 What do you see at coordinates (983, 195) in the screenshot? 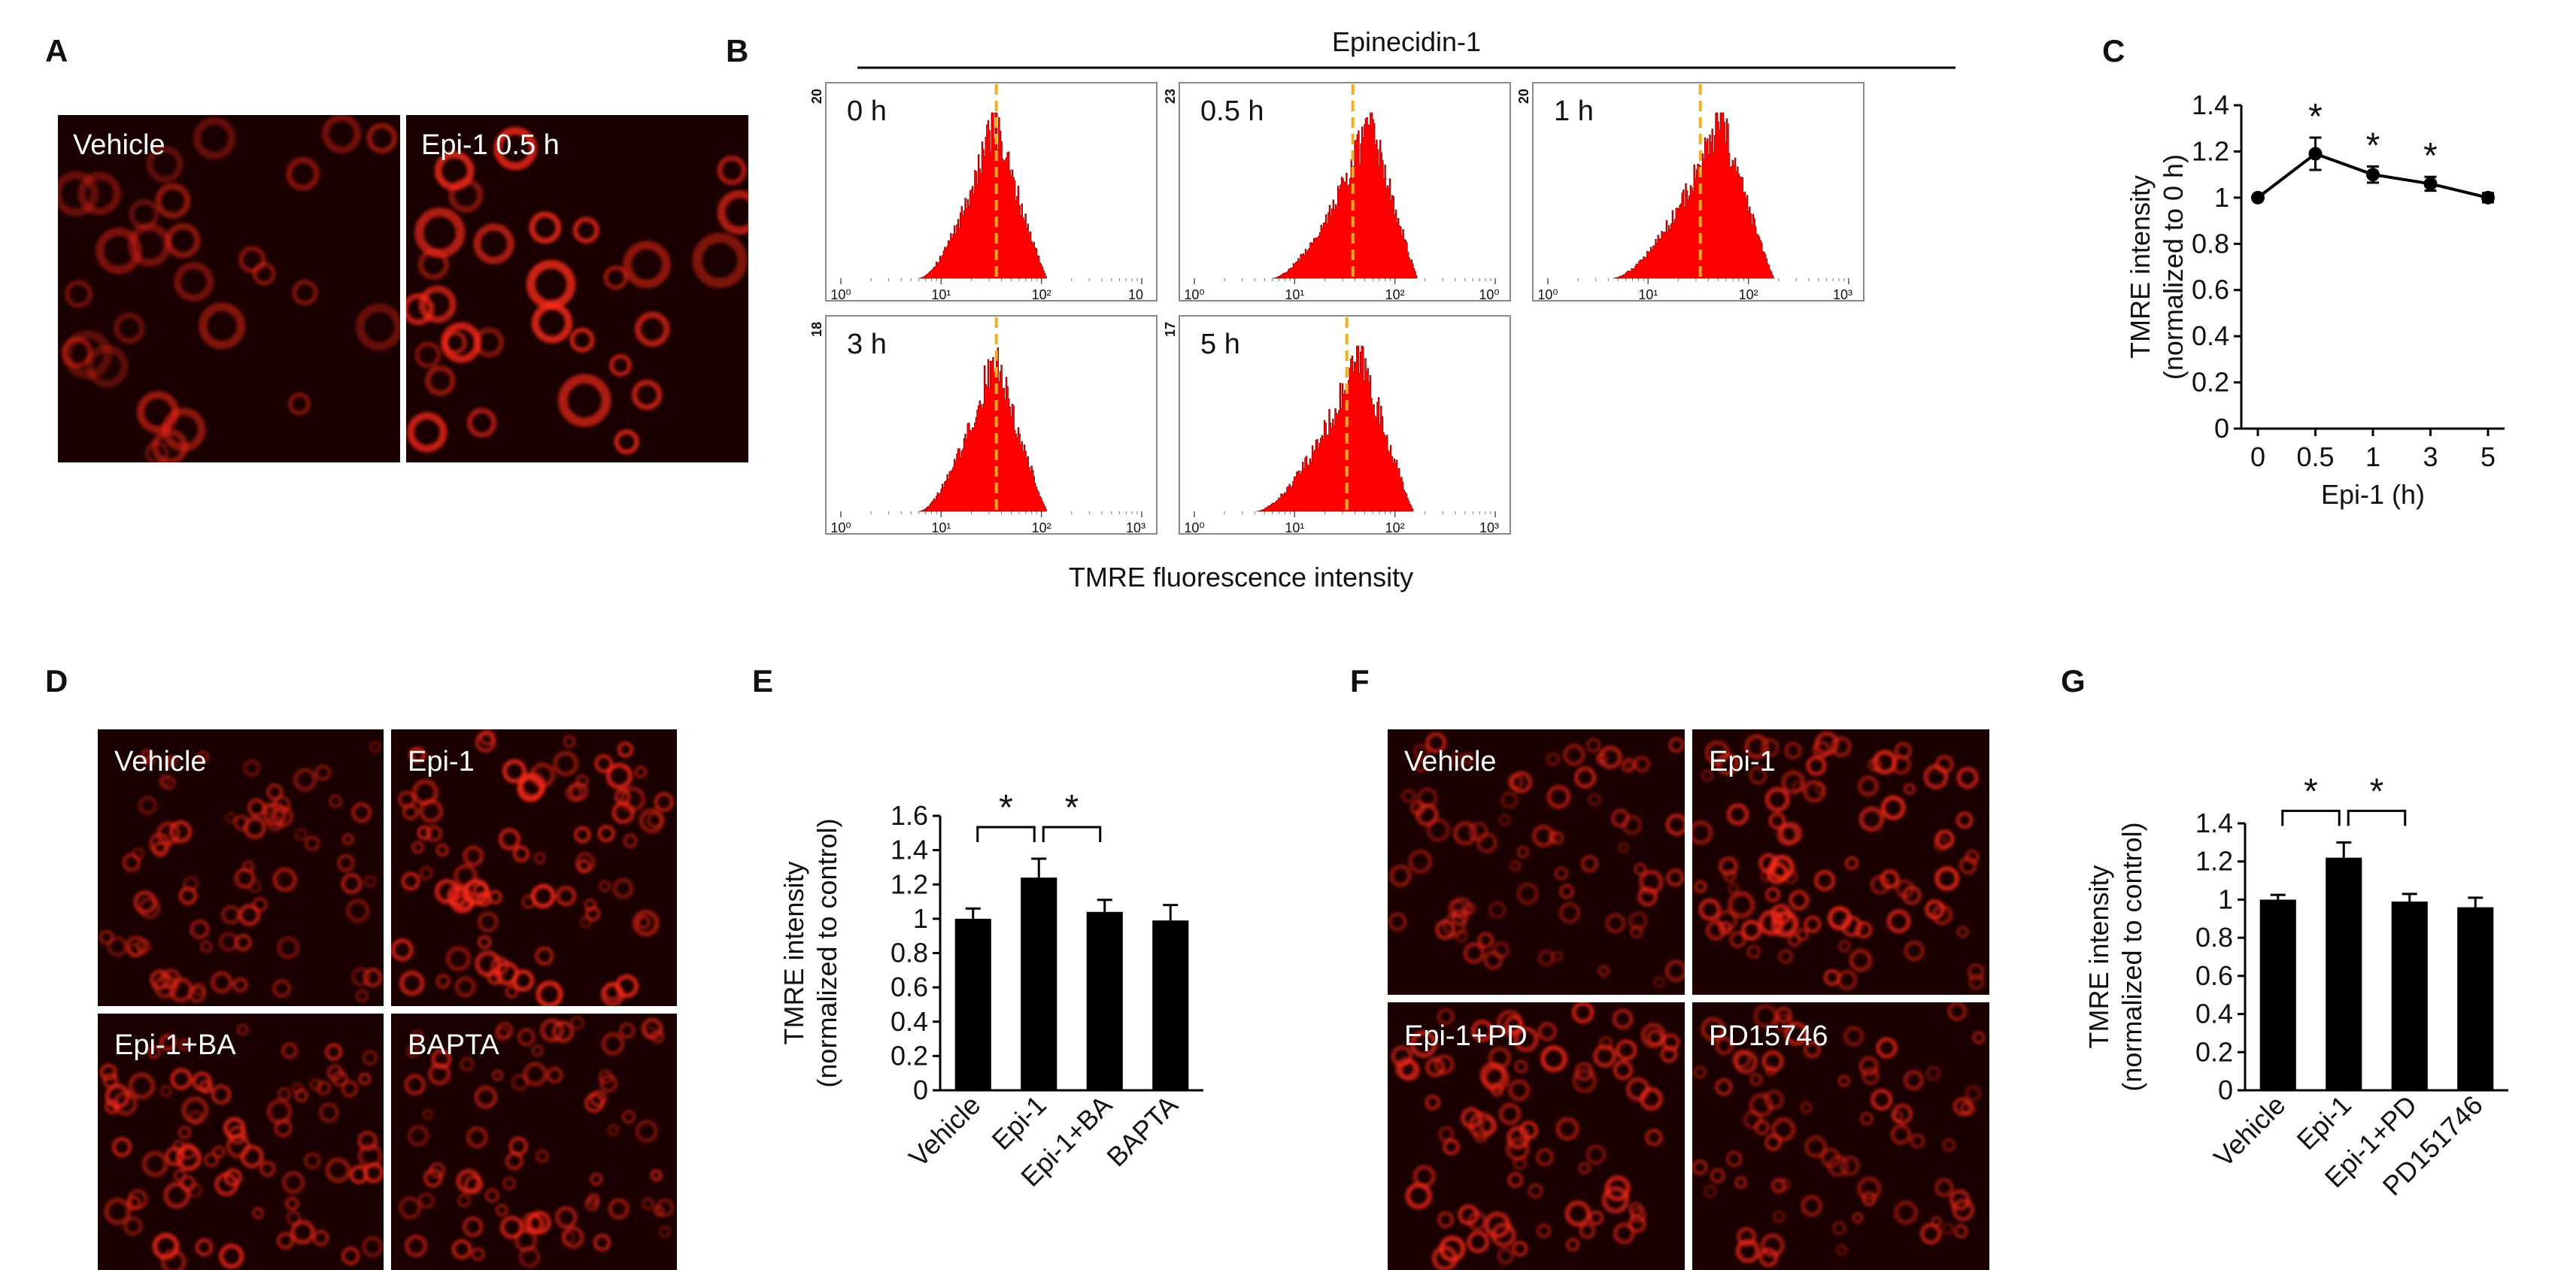
I see `histogram-distribution` at bounding box center [983, 195].